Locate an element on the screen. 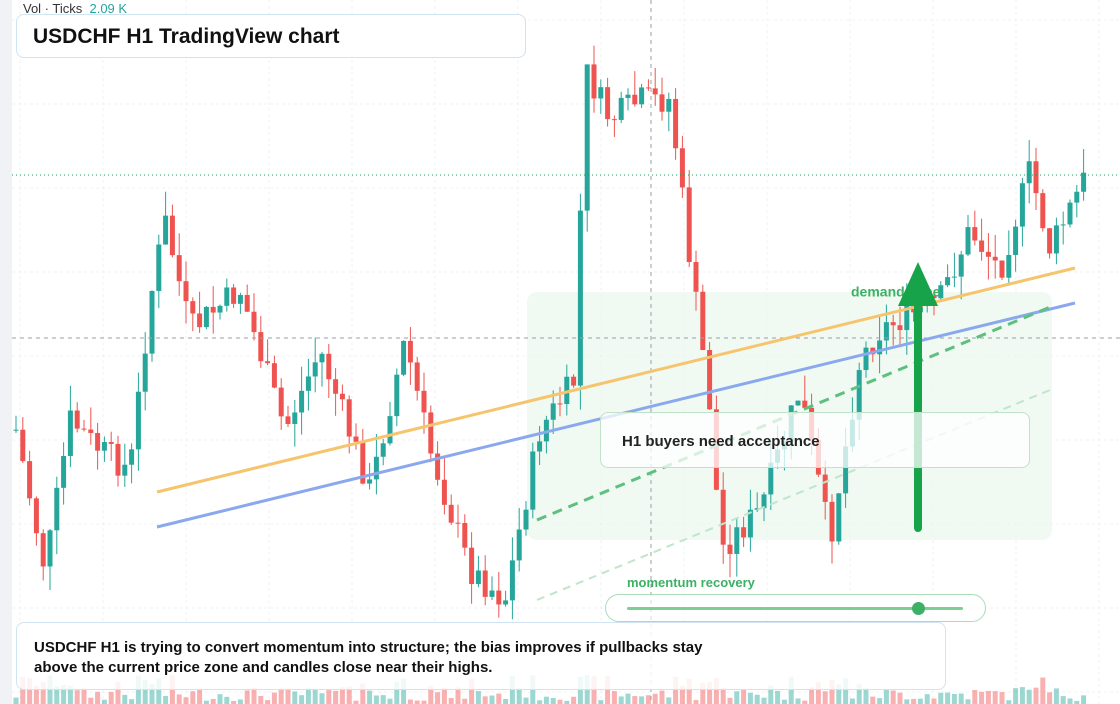  callout: H1 buyers need acceptance is located at coordinates (721, 441).